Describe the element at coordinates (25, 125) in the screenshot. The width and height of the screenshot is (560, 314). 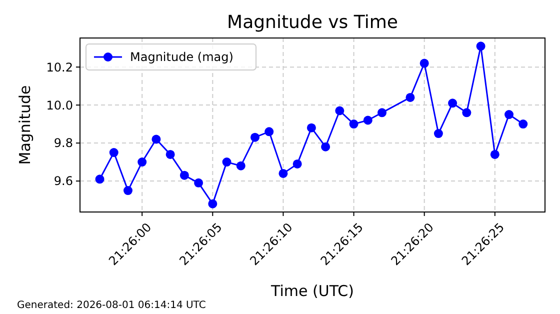
I see `y-axis-title: Magnitude` at that location.